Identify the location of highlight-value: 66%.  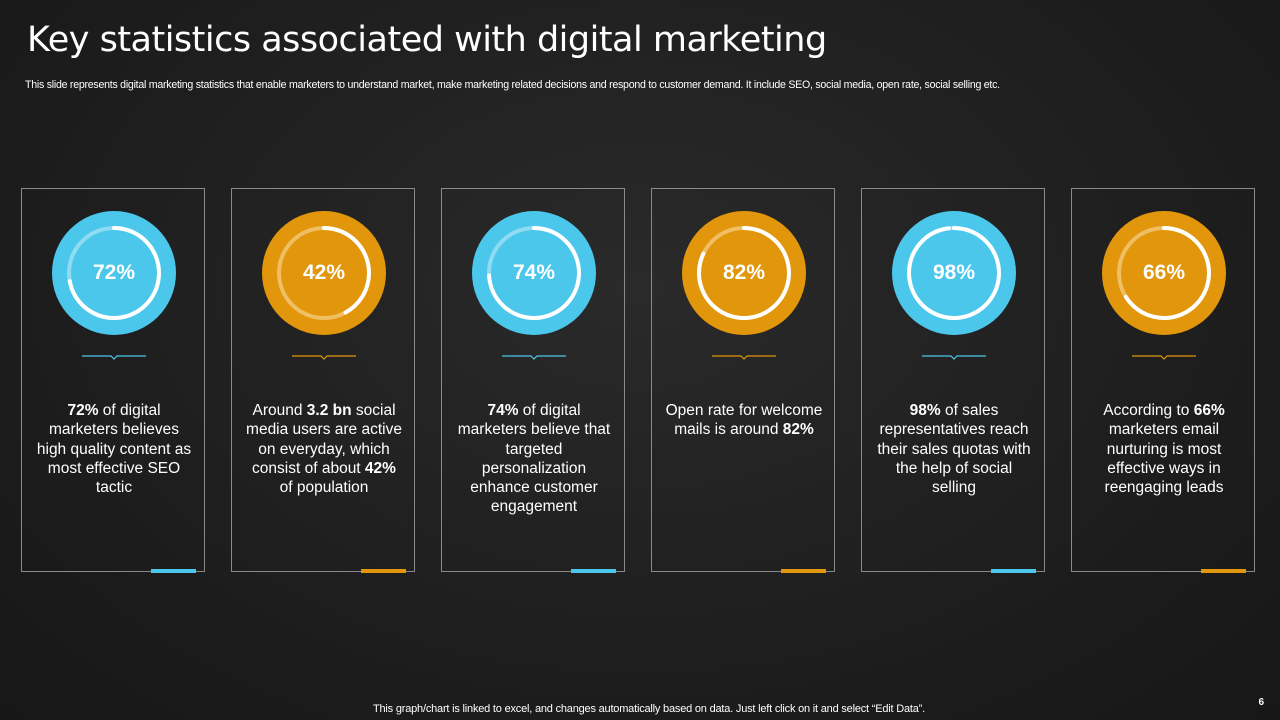
(1209, 410).